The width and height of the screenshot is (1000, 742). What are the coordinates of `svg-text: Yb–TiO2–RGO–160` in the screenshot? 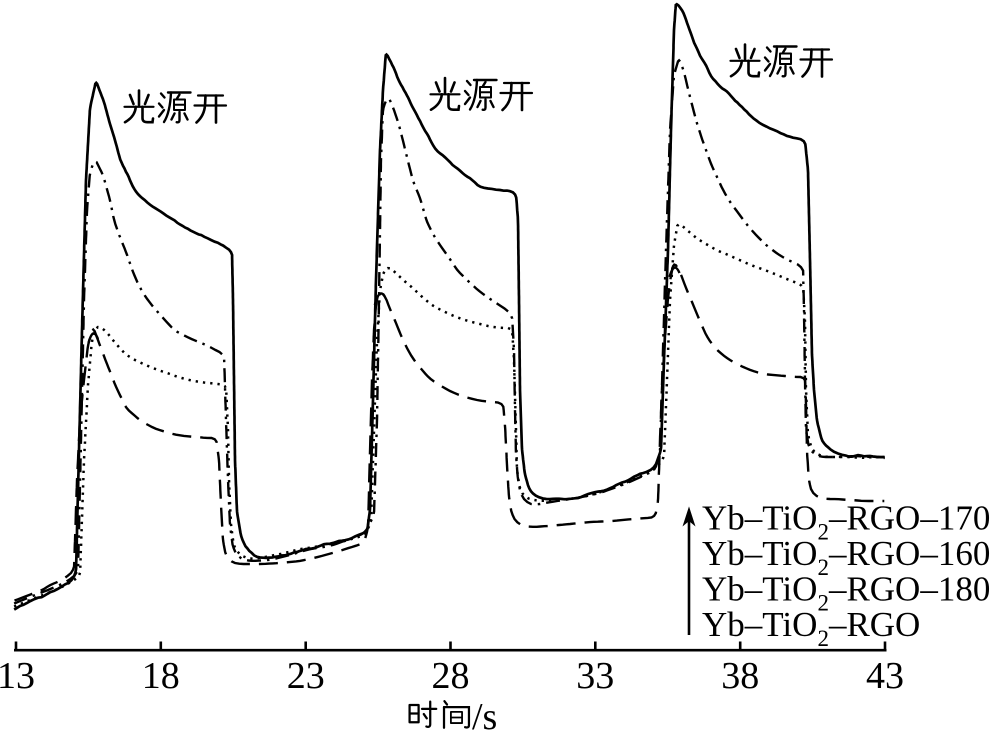 It's located at (846, 557).